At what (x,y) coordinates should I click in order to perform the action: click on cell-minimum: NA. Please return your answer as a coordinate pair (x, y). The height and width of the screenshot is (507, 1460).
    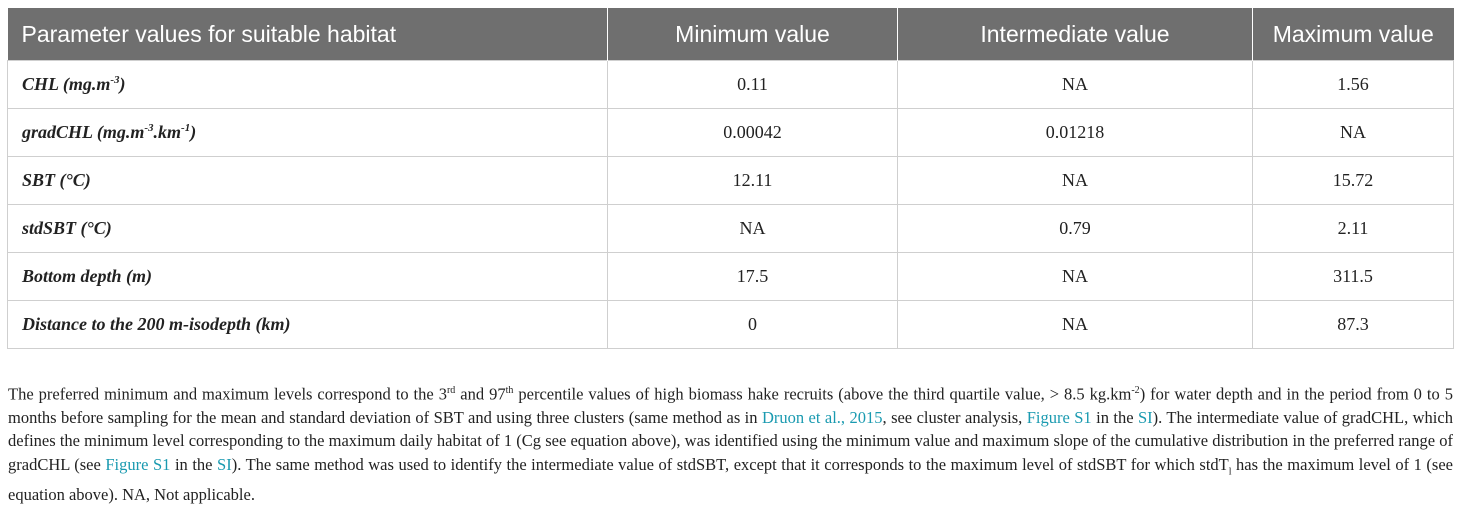
    Looking at the image, I should click on (752, 228).